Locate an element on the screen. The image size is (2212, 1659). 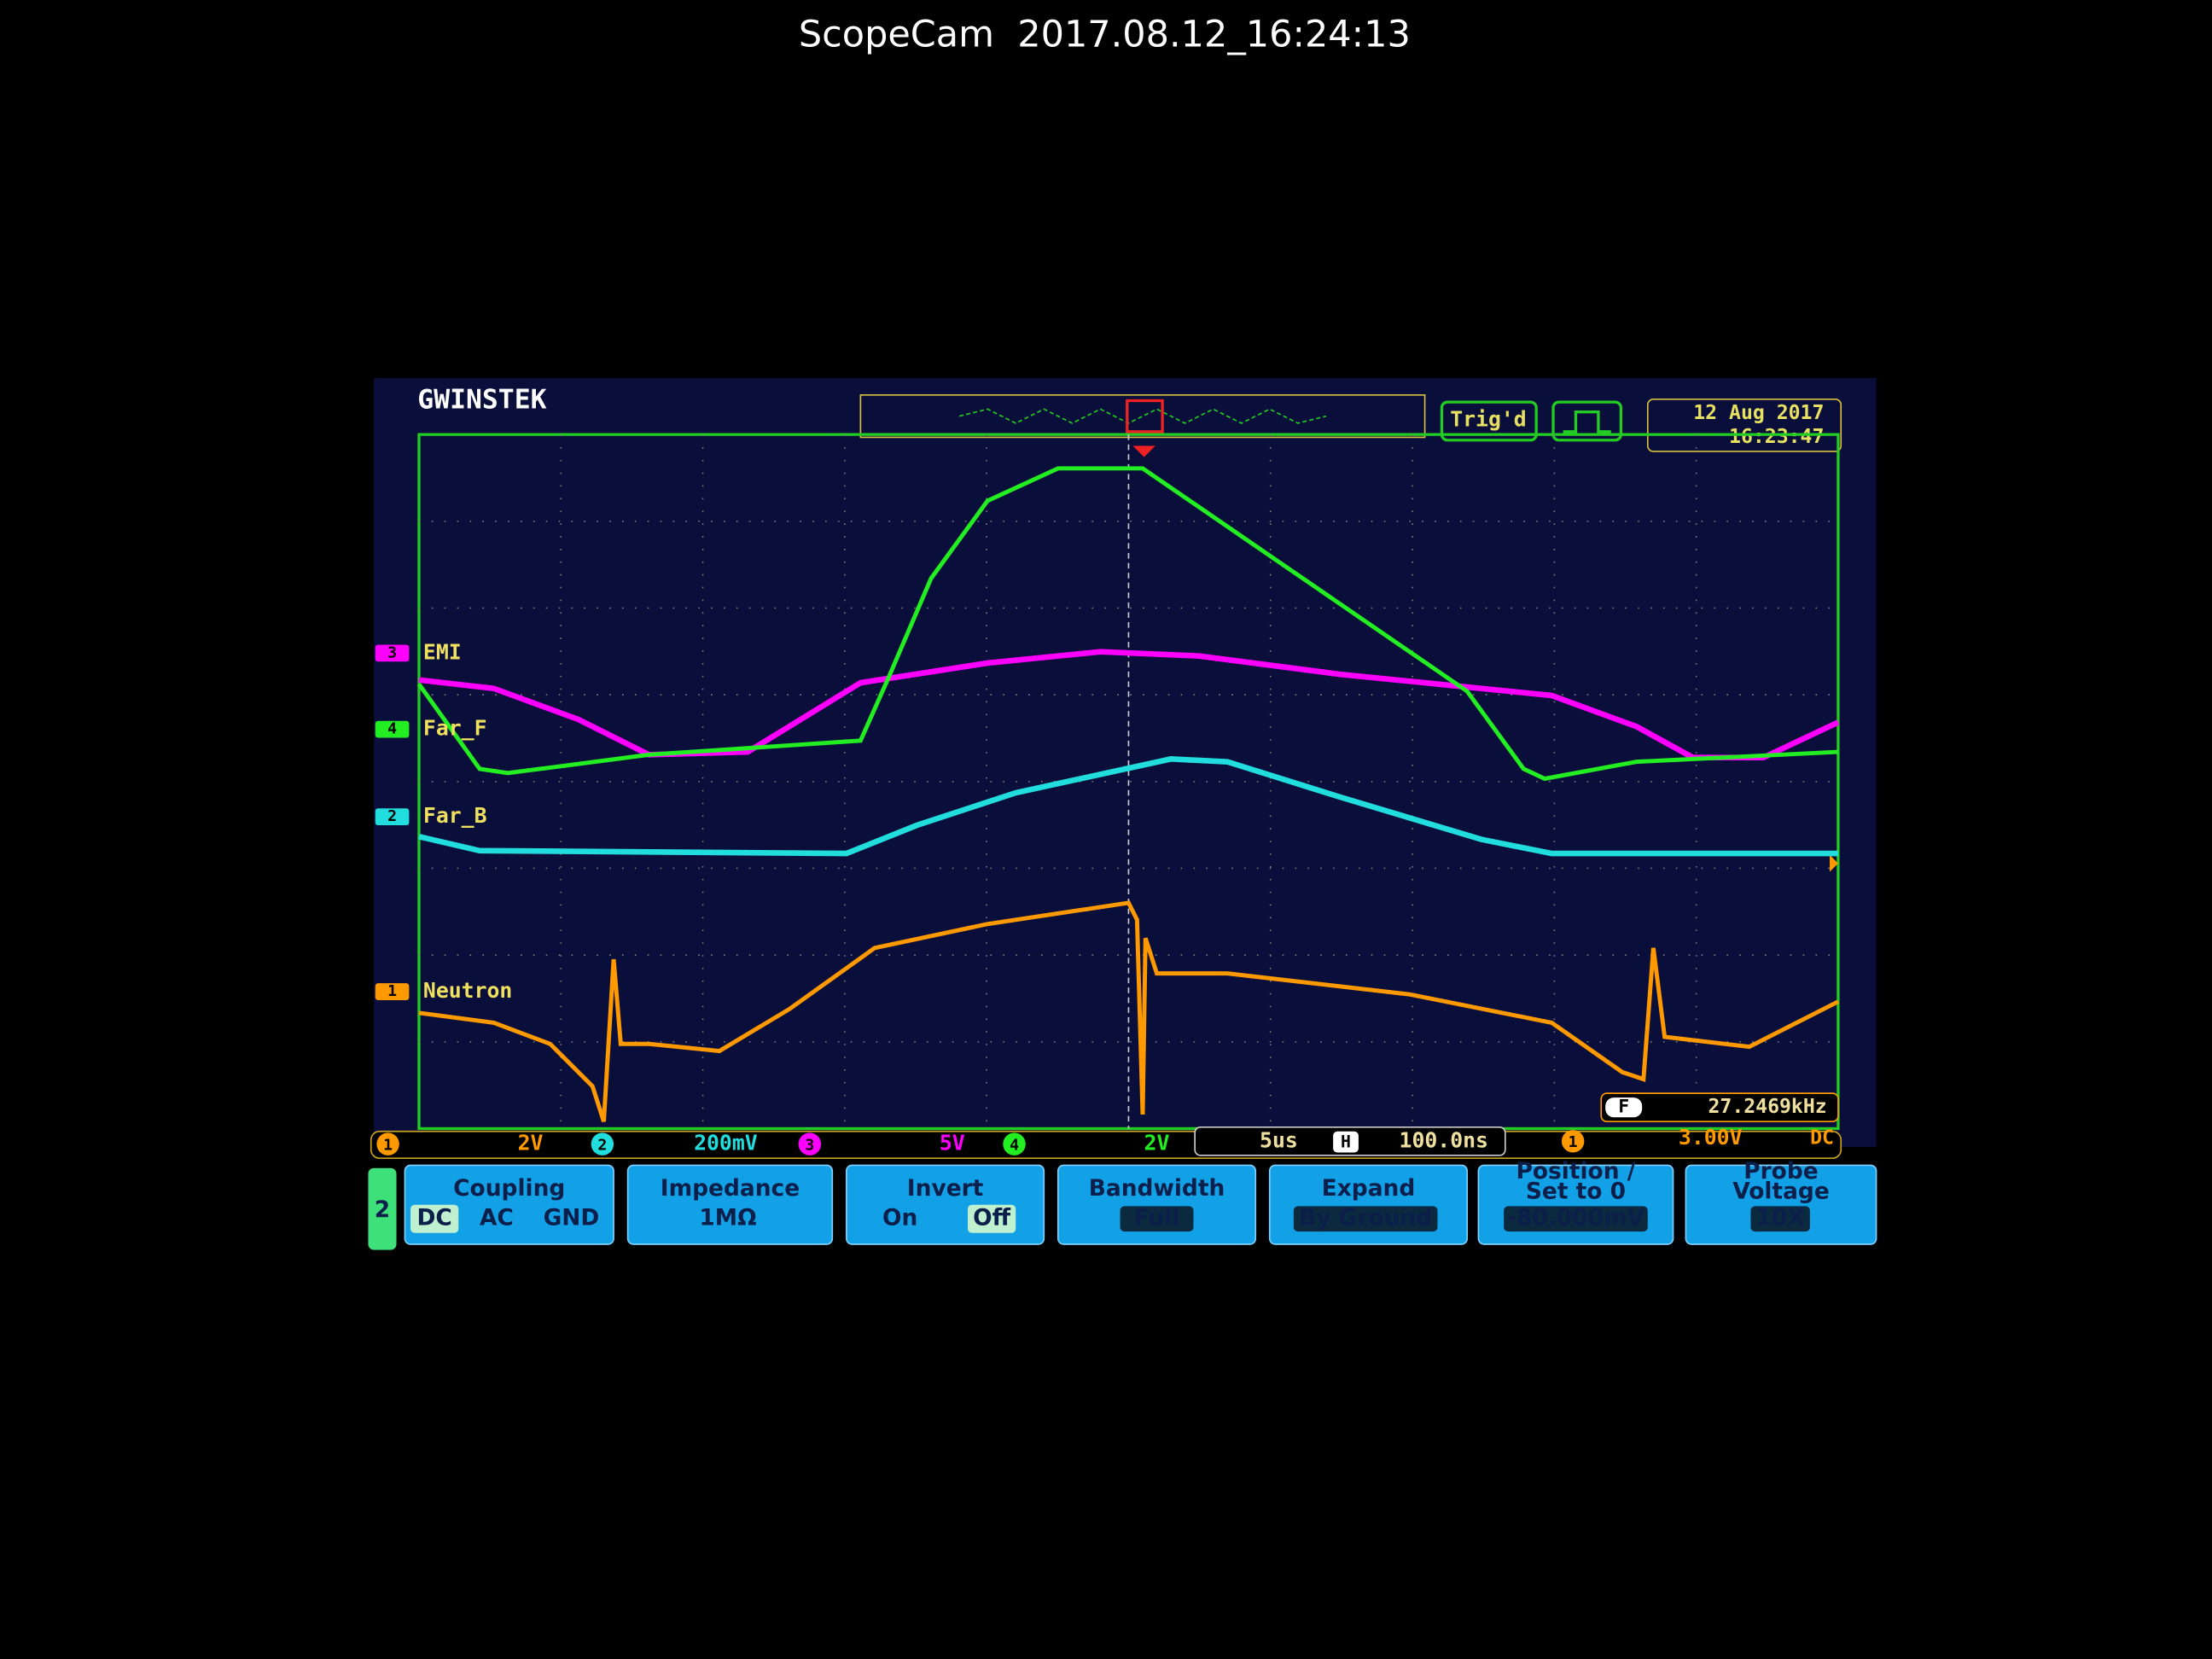
overview-window is located at coordinates (1145, 416).